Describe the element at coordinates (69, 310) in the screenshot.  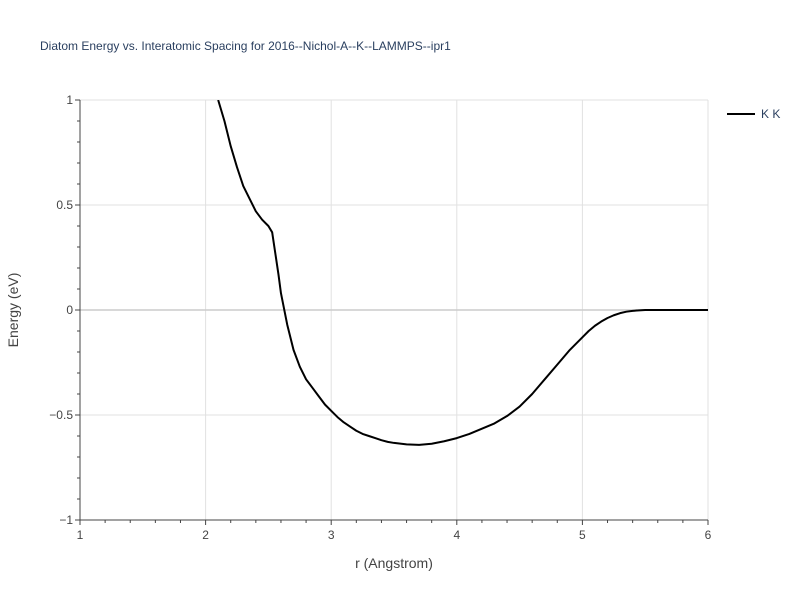
I see `y-tick-label: 0` at that location.